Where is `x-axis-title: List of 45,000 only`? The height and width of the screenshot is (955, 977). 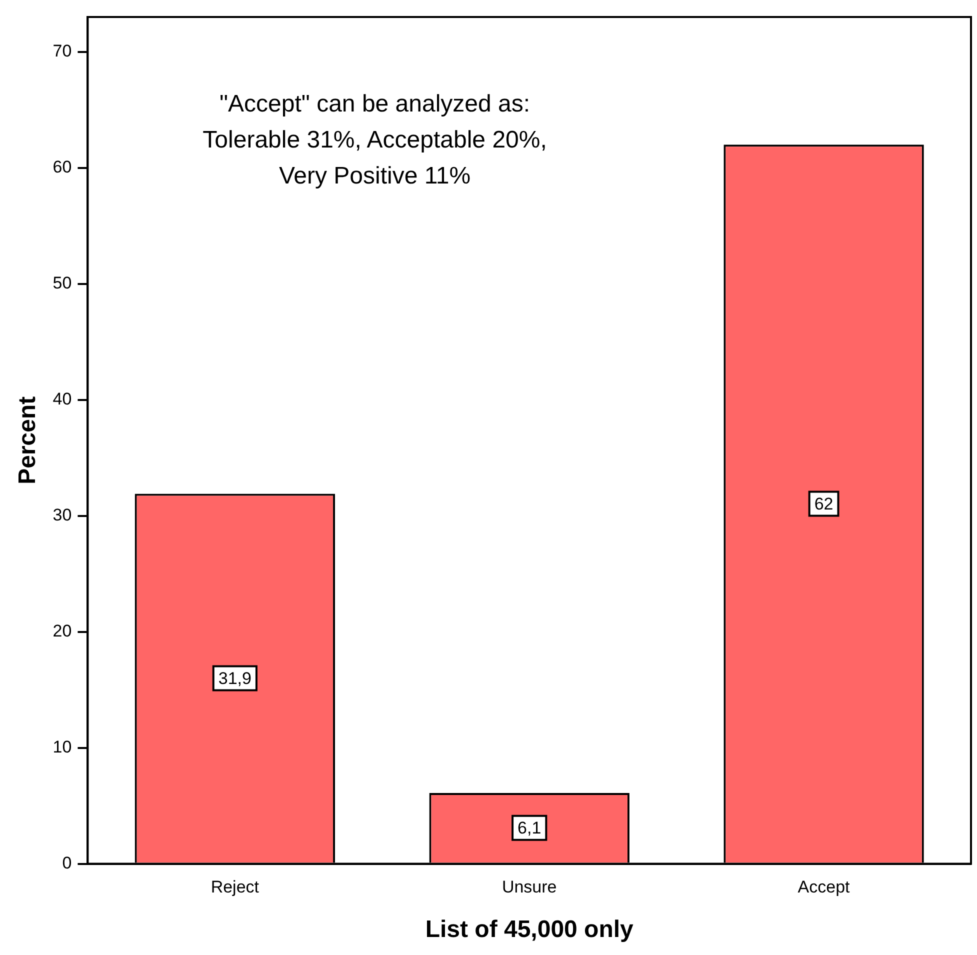
x-axis-title: List of 45,000 only is located at coordinates (529, 930).